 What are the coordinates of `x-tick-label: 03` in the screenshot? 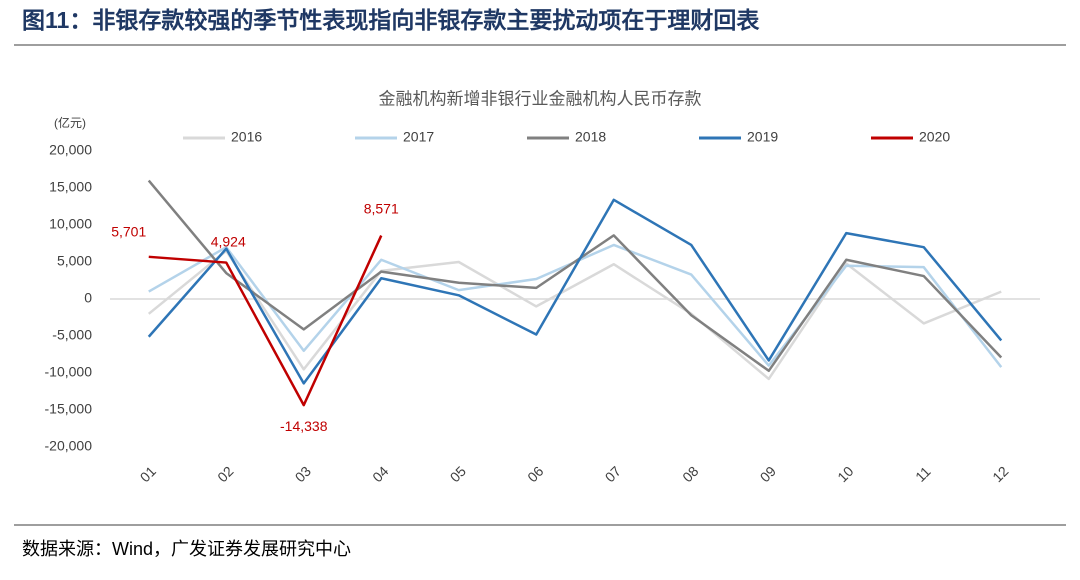 It's located at (303, 474).